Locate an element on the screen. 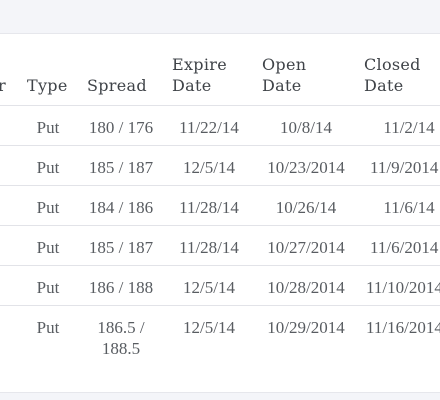 The image size is (440, 400). cell-spread: 186 / 188 is located at coordinates (121, 287).